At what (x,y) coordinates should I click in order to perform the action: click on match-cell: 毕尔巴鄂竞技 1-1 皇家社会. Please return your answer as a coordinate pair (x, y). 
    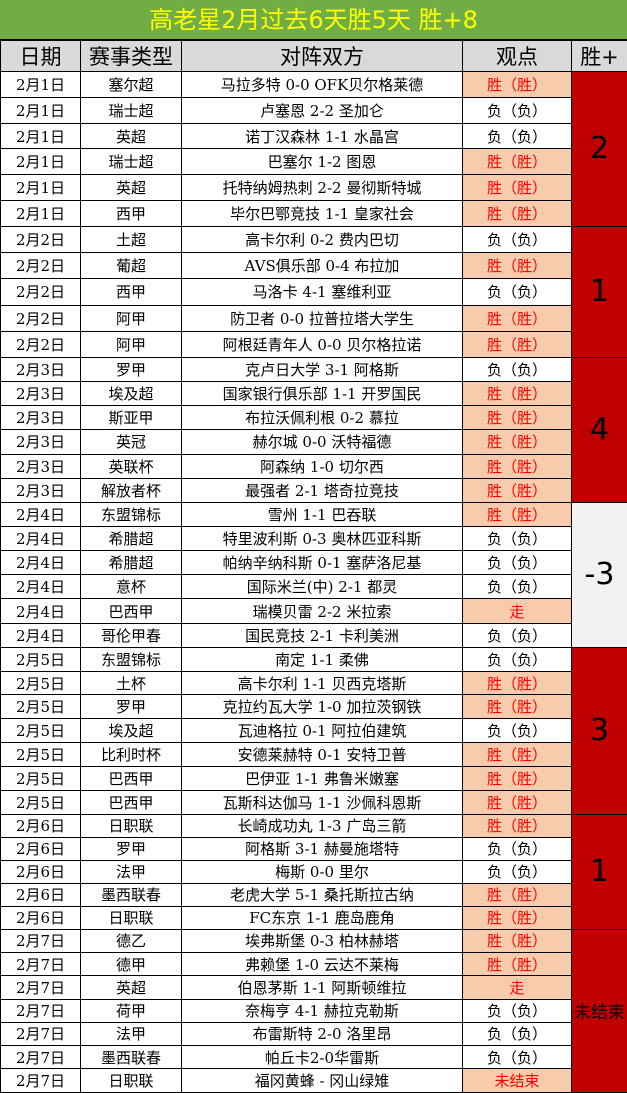
    Looking at the image, I should click on (322, 214).